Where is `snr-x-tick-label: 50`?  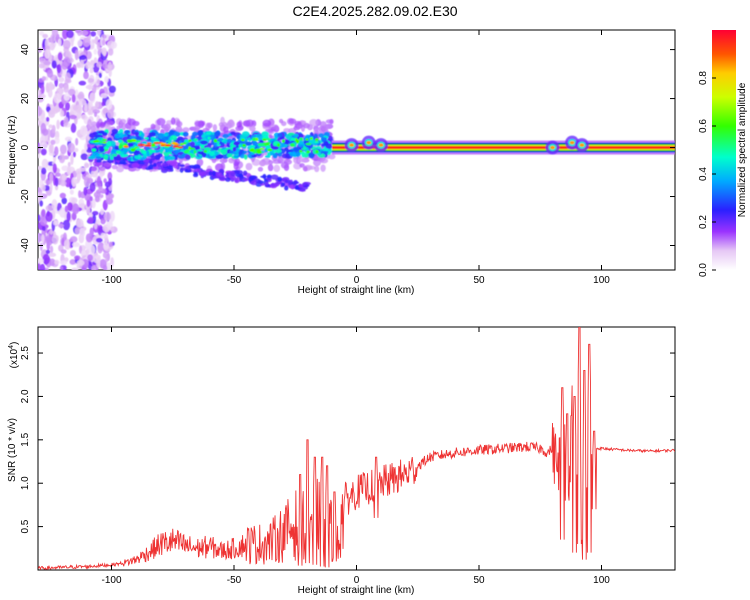 snr-x-tick-label: 50 is located at coordinates (479, 580).